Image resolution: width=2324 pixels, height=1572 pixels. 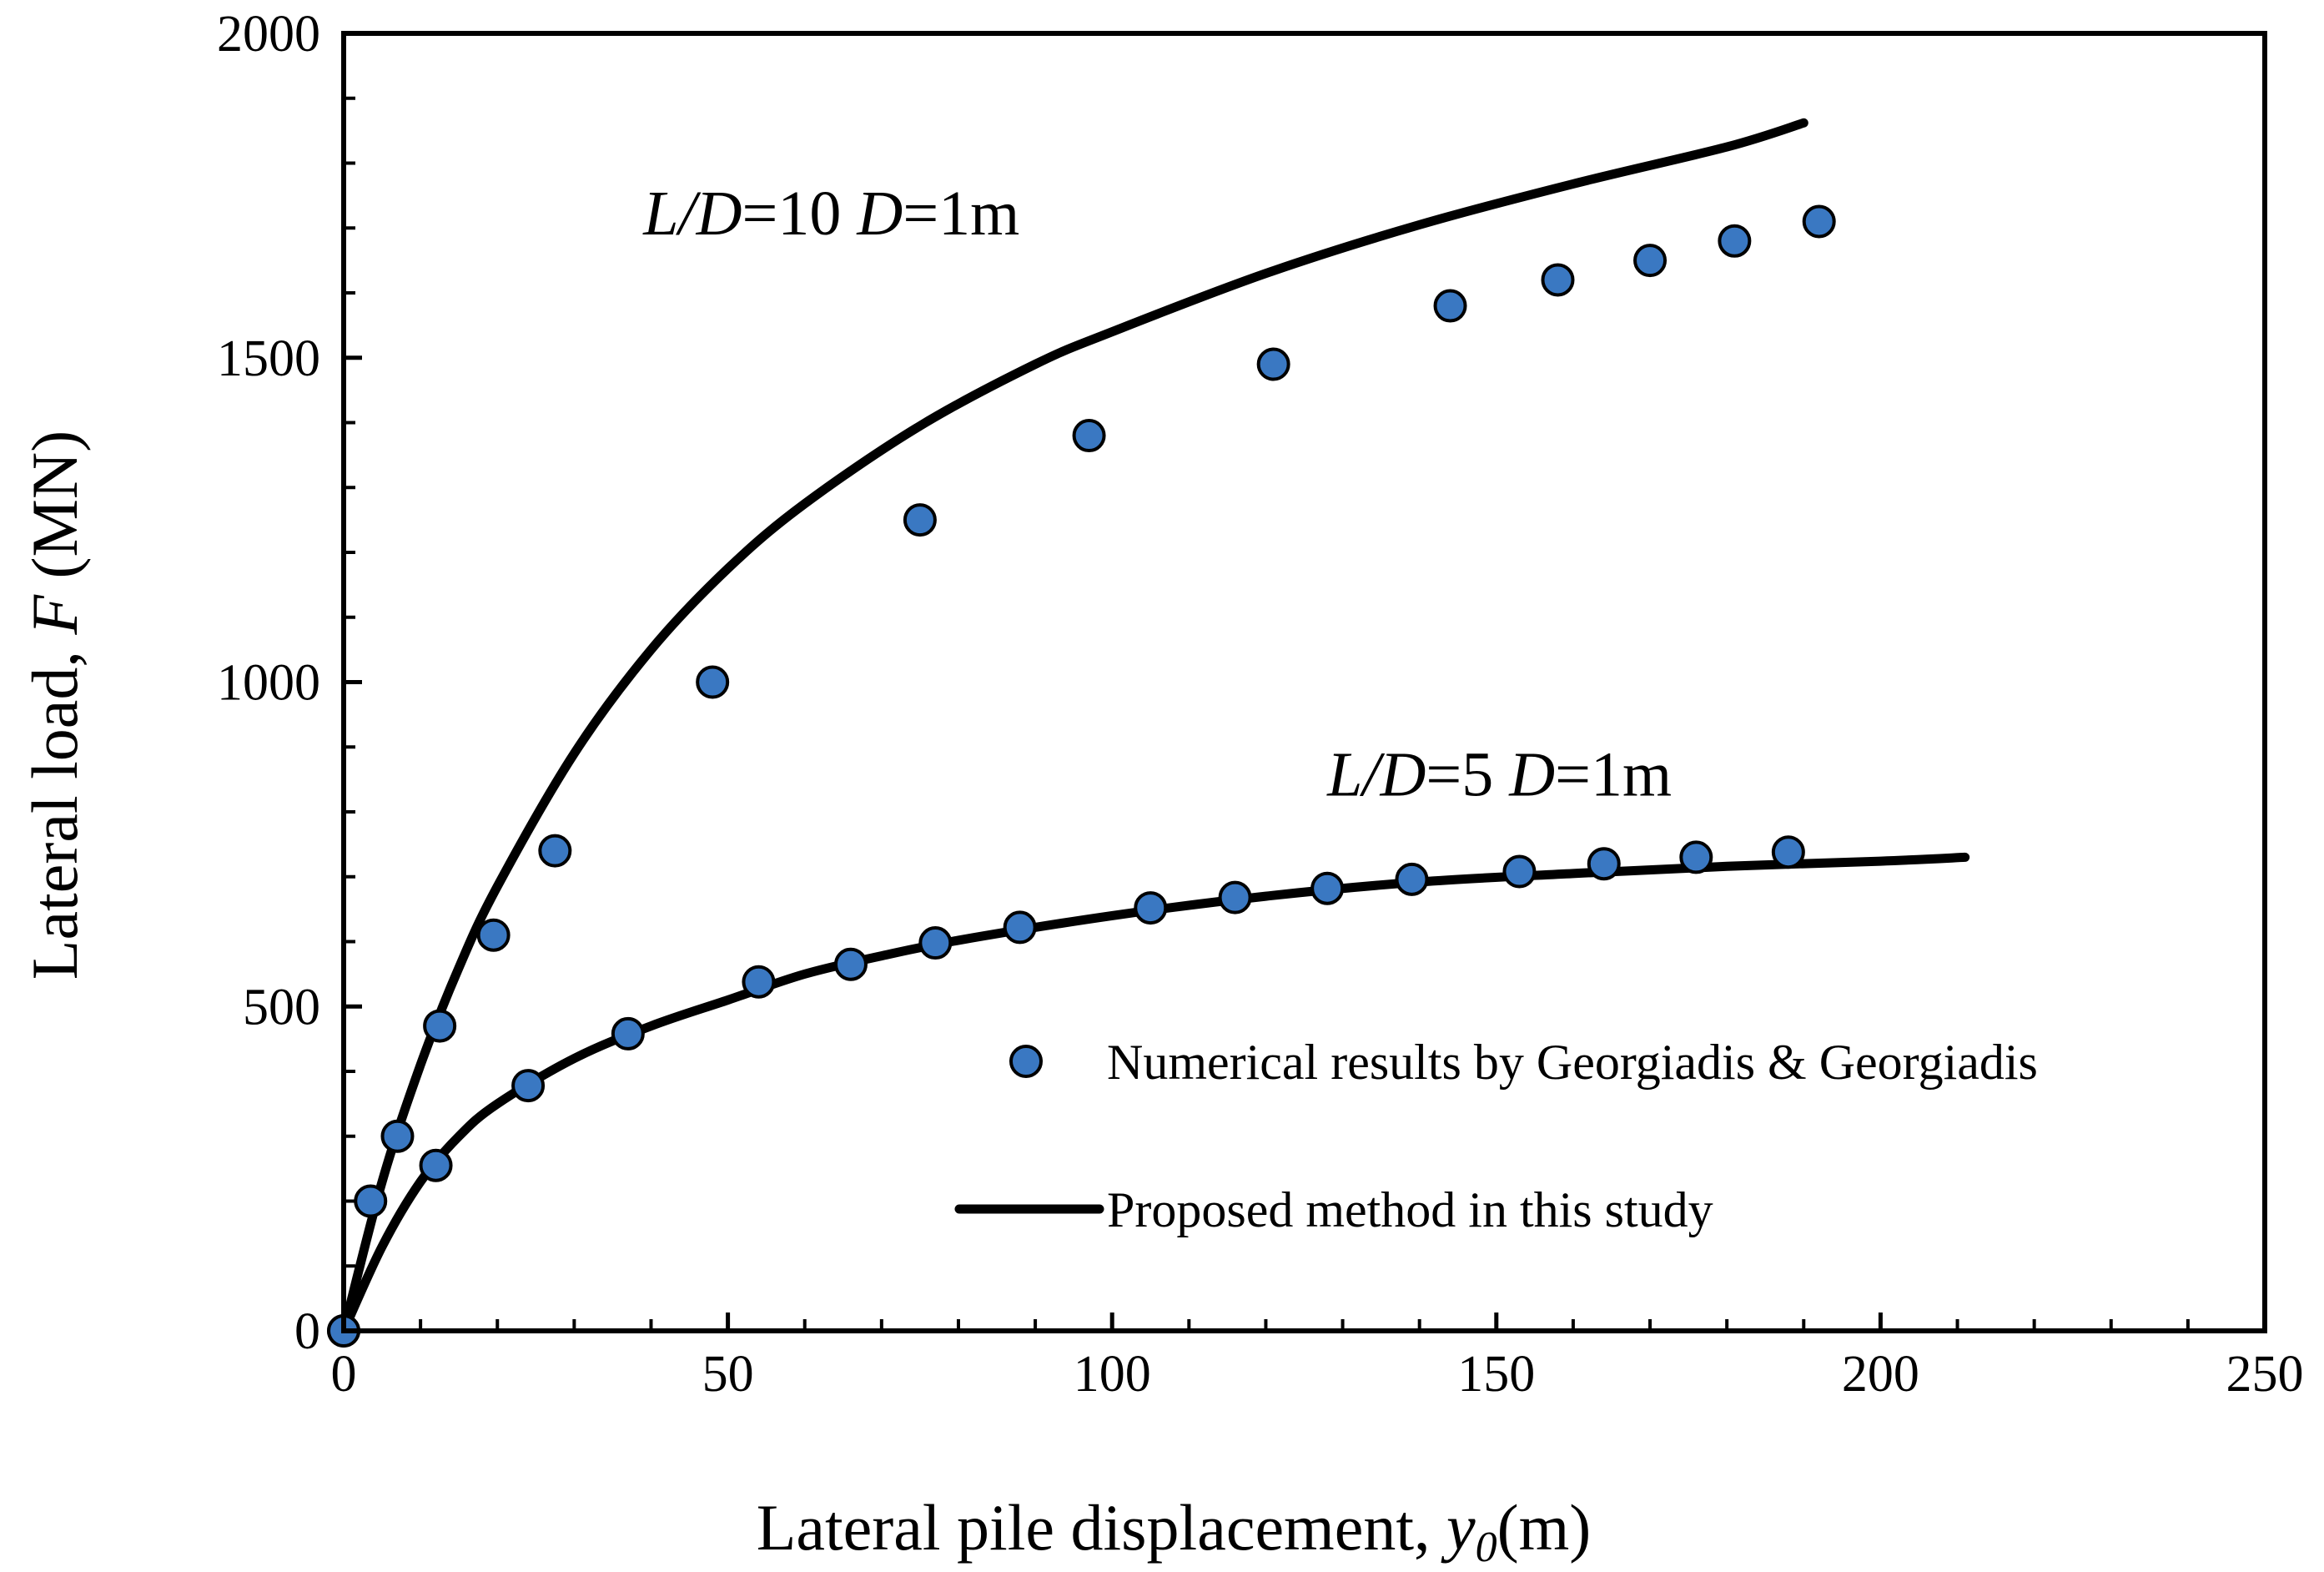 I want to click on x-tick-label: 250, so click(x=2265, y=1375).